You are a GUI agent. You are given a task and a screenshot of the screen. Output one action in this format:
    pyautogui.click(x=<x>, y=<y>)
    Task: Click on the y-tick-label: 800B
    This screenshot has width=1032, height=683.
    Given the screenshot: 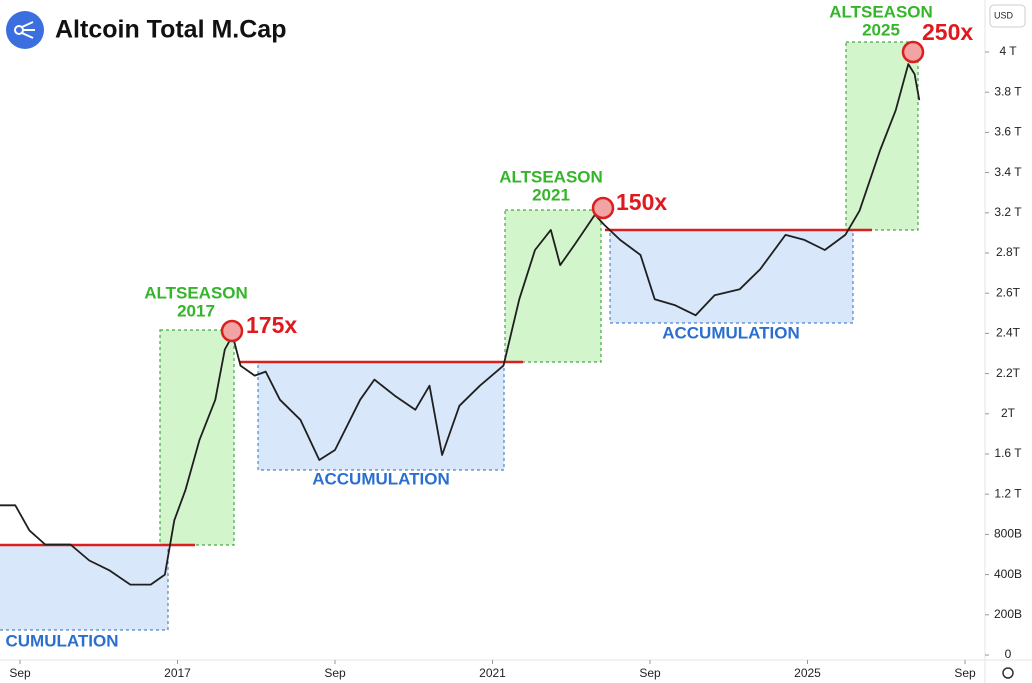 What is the action you would take?
    pyautogui.click(x=1008, y=534)
    